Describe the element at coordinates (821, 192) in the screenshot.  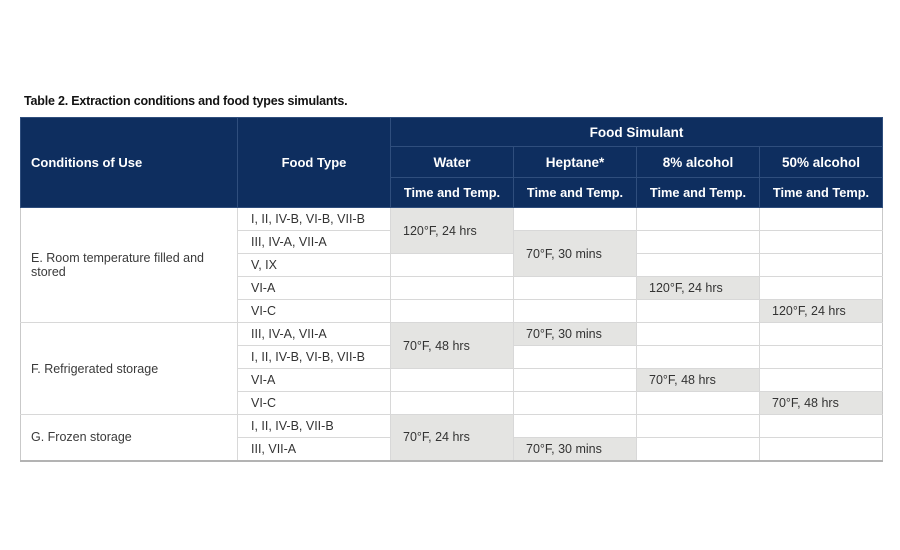
I see `header-time-temp-50-alcohol: Time and Temp.` at that location.